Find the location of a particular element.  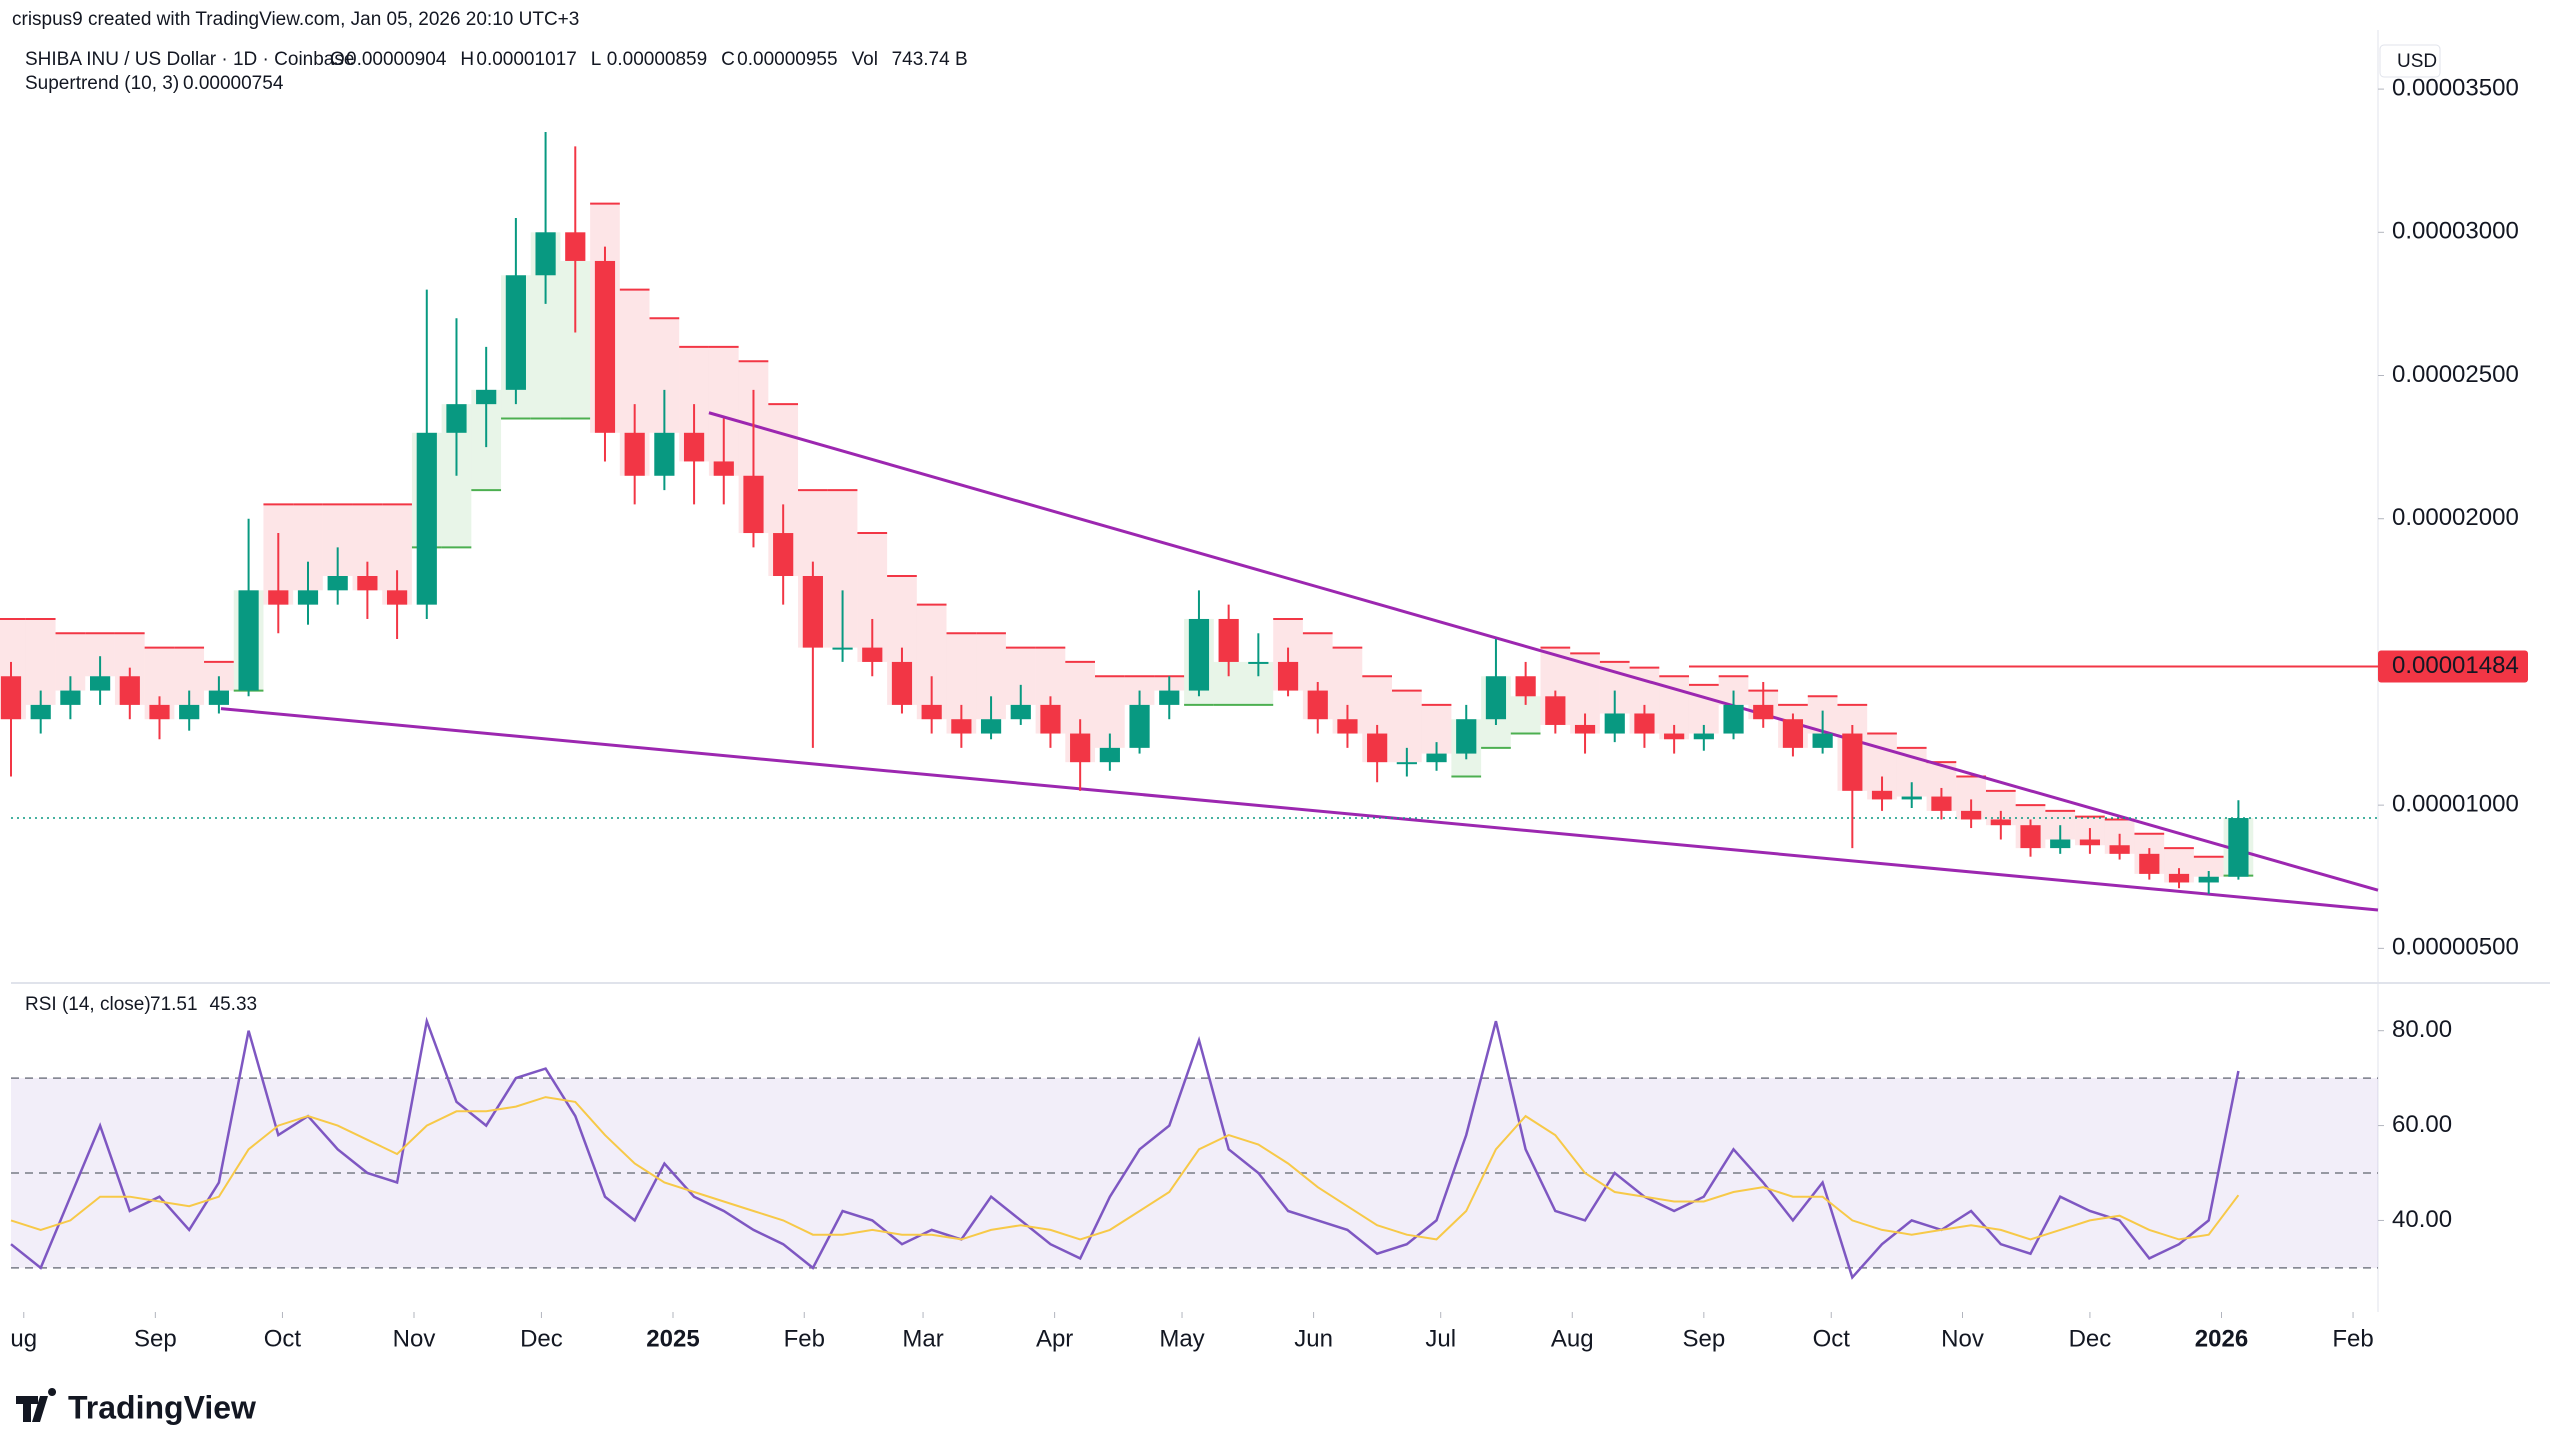

currency: USD is located at coordinates (2417, 61).